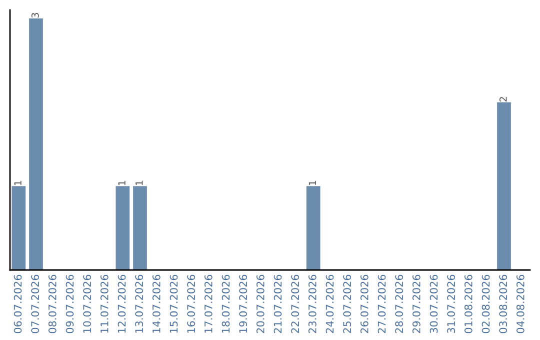 The image size is (540, 340). Describe the element at coordinates (139, 303) in the screenshot. I see `x-tick-label: 13.07.2026` at that location.